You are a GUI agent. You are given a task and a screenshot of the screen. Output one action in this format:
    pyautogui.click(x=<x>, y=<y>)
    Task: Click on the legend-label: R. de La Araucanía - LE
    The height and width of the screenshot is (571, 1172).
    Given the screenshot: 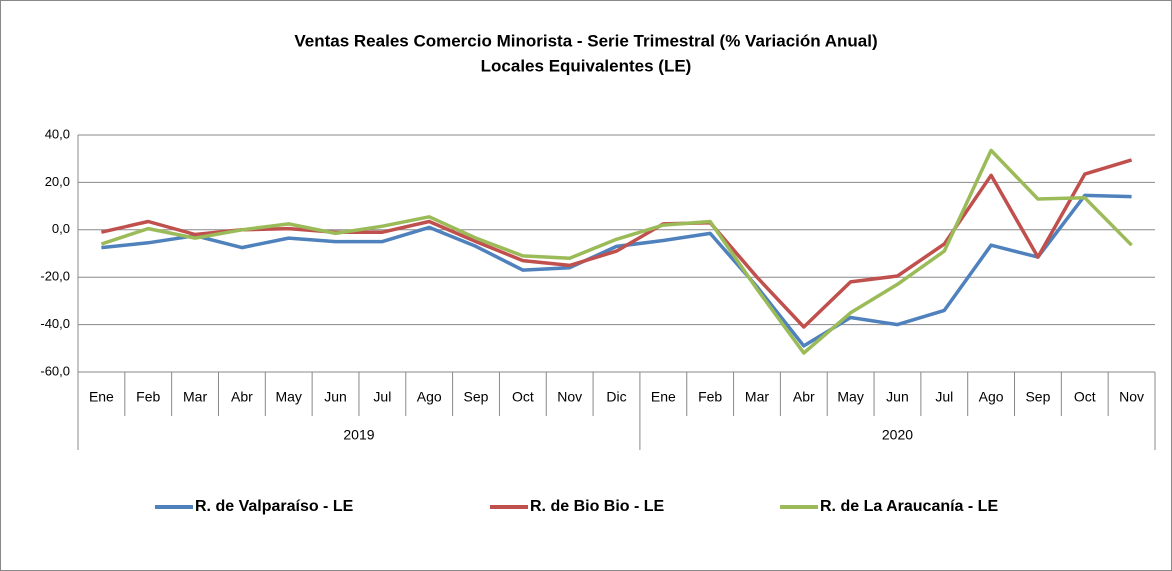 What is the action you would take?
    pyautogui.click(x=909, y=506)
    